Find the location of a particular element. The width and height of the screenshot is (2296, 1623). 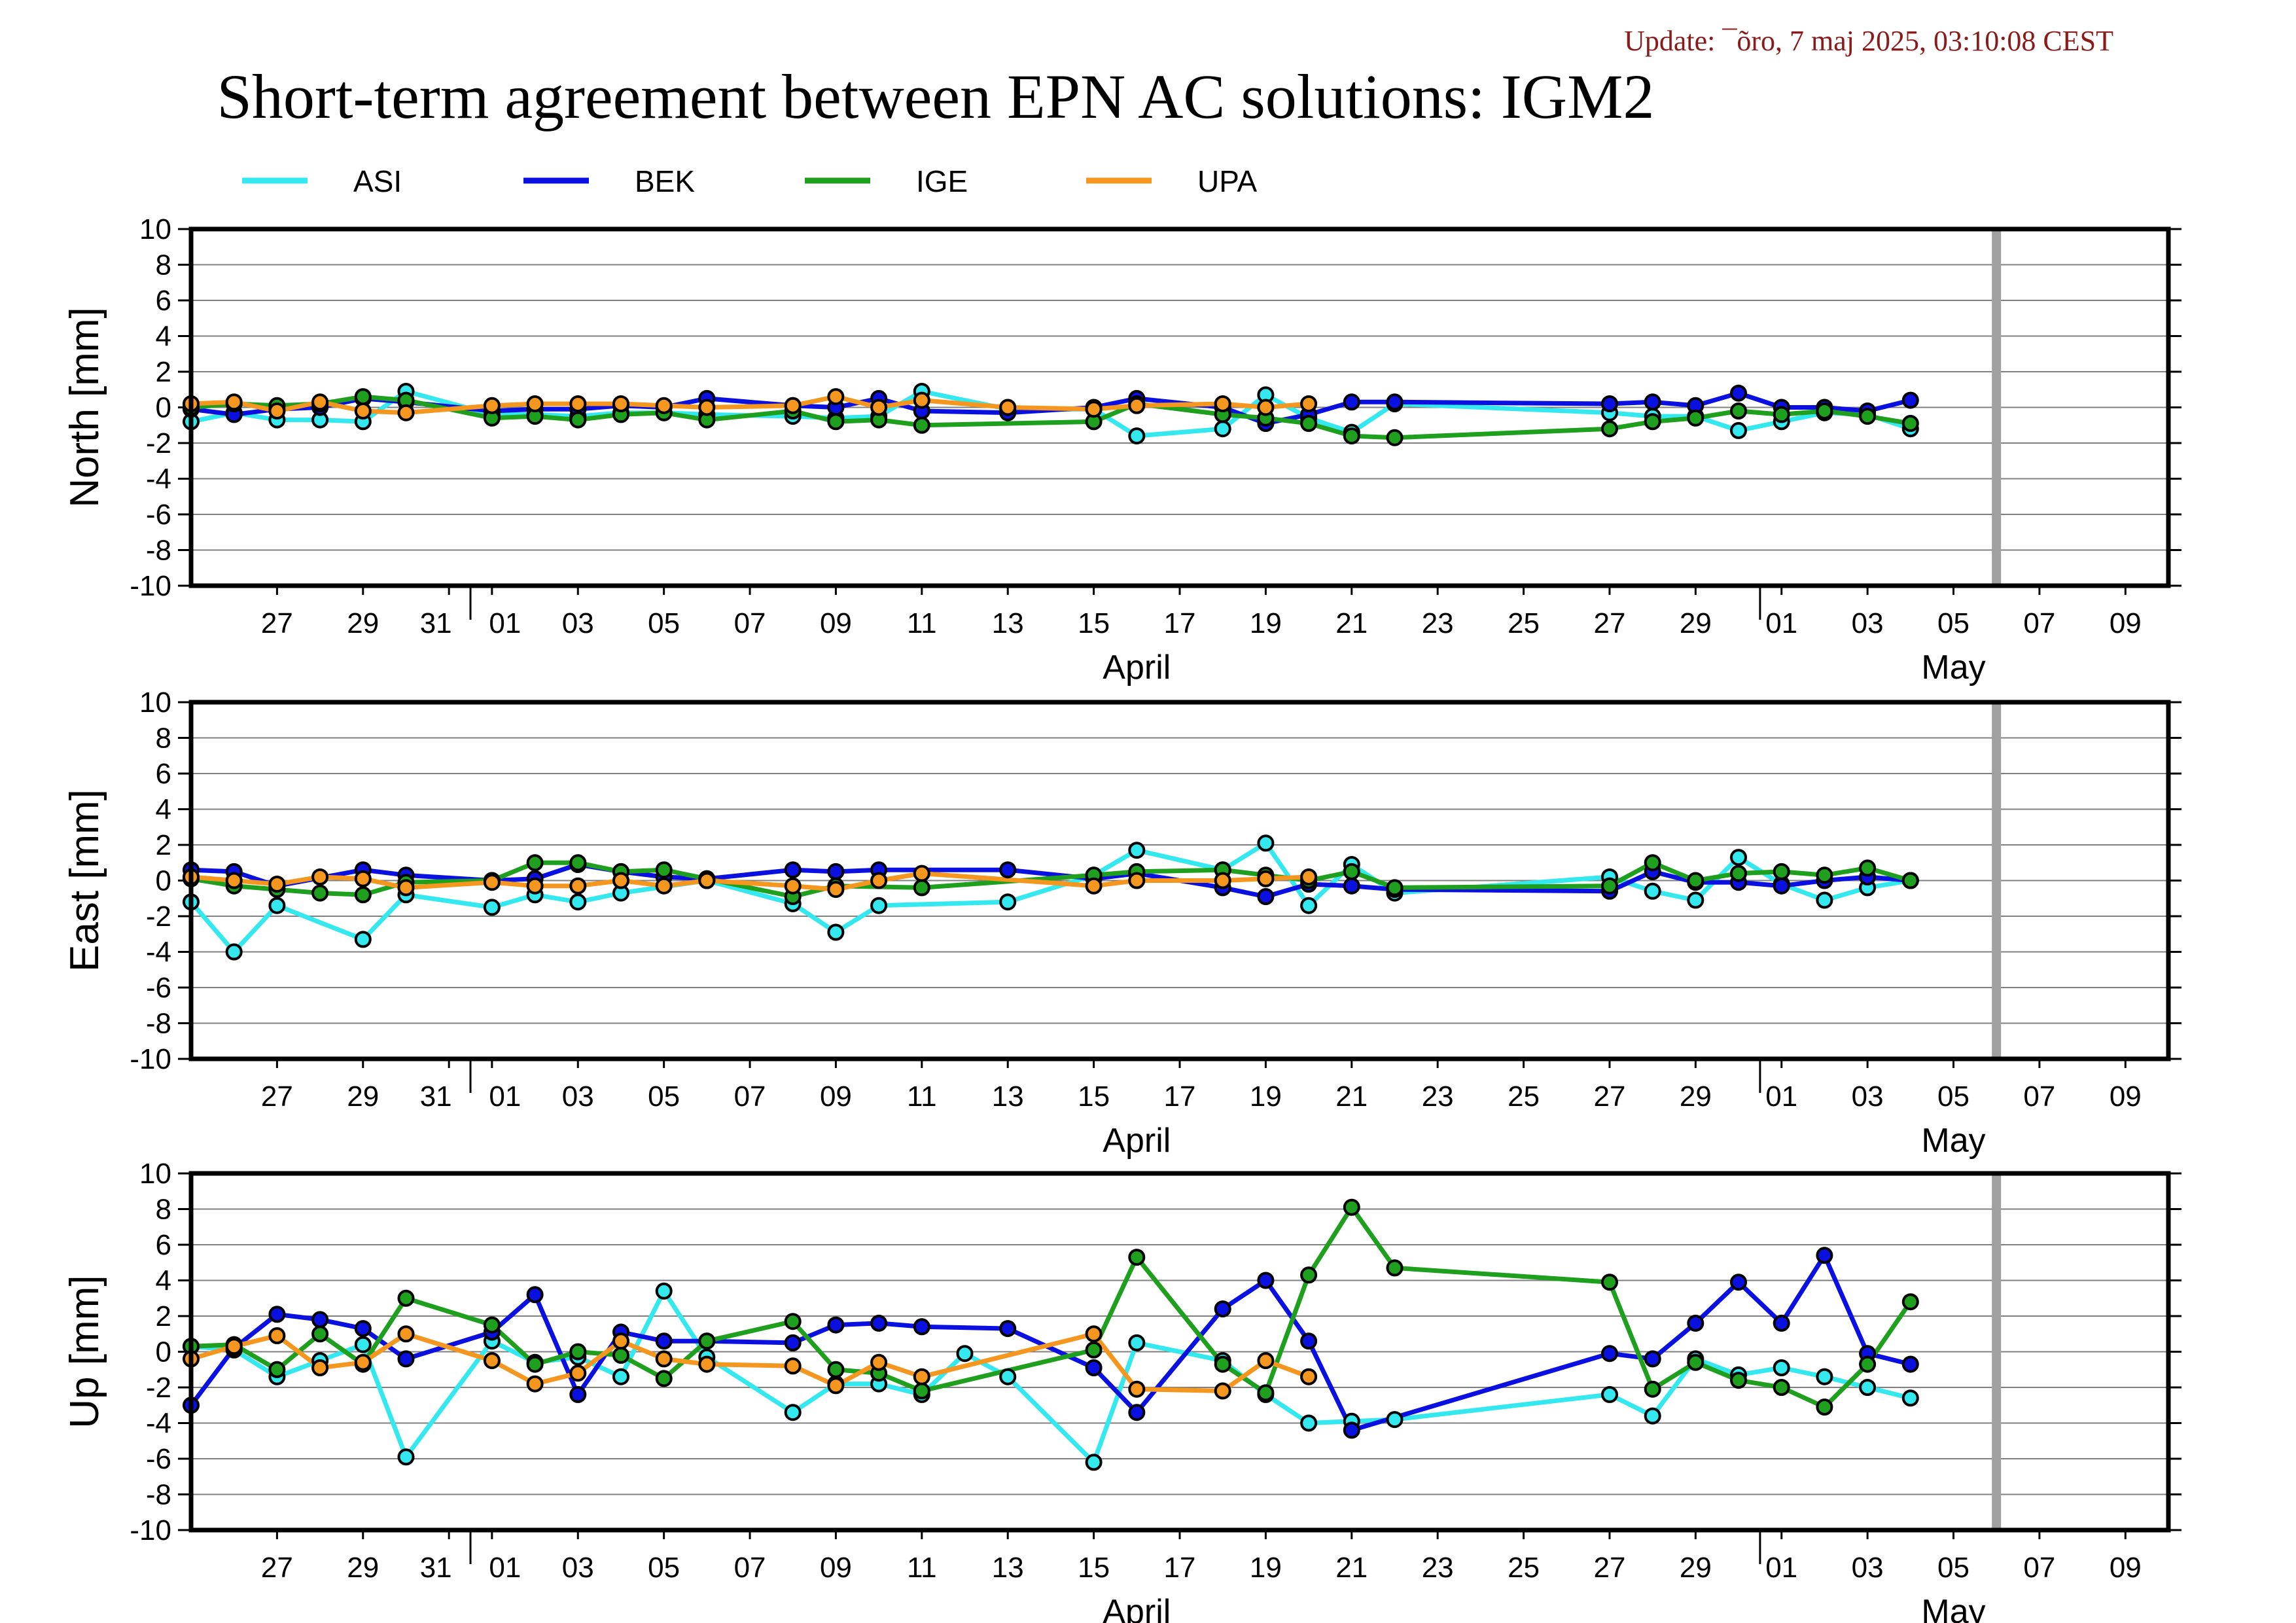

update-timestamp: Update: ¯õro, 7 maj 2025, 03:10:08 CEST is located at coordinates (1869, 41).